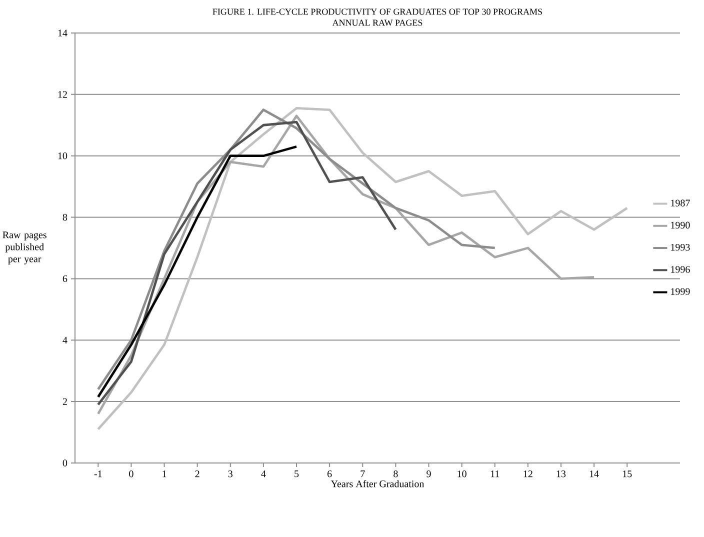 This screenshot has width=704, height=537. What do you see at coordinates (561, 474) in the screenshot?
I see `x-tick-label: 13` at bounding box center [561, 474].